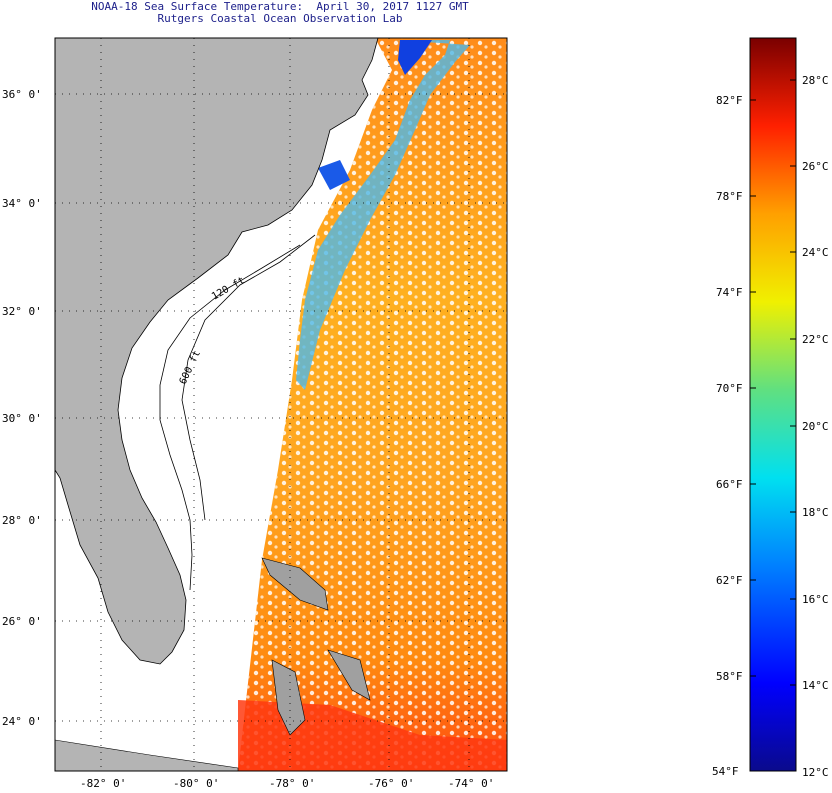  What do you see at coordinates (729, 388) in the screenshot?
I see `cb-f-70: 70°F` at bounding box center [729, 388].